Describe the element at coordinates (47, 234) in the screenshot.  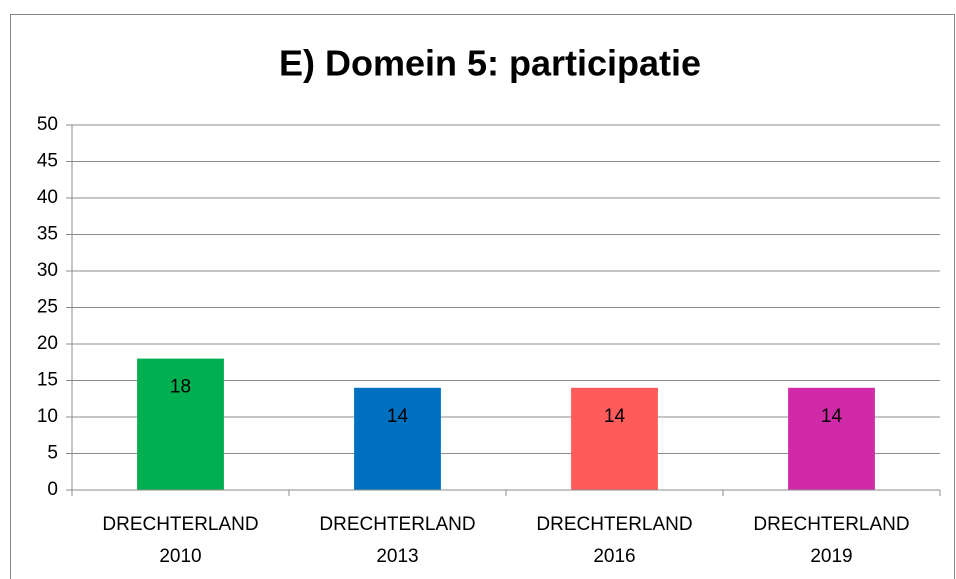
I see `y-tick-label: 35` at that location.